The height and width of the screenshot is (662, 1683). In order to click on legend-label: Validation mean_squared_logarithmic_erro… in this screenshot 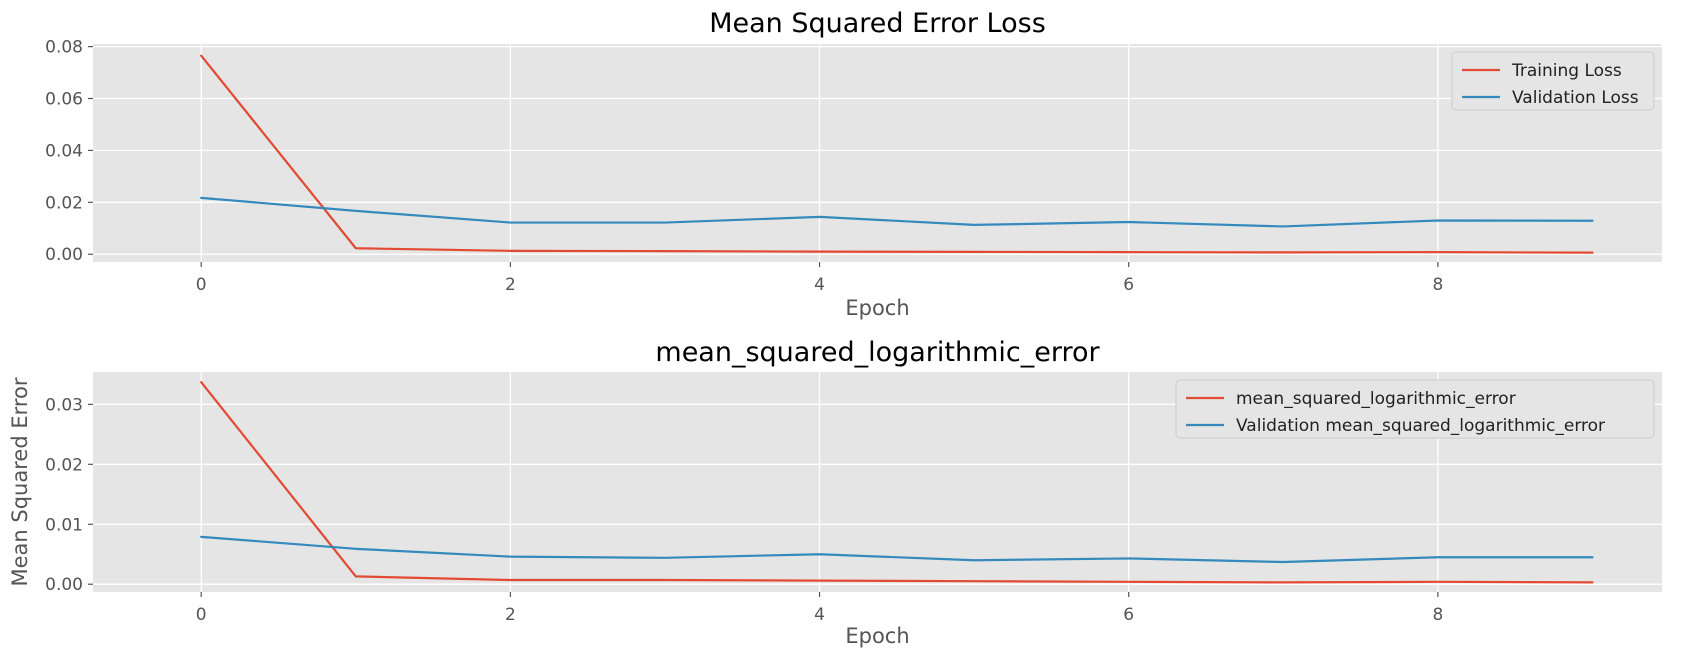, I will do `click(1420, 426)`.